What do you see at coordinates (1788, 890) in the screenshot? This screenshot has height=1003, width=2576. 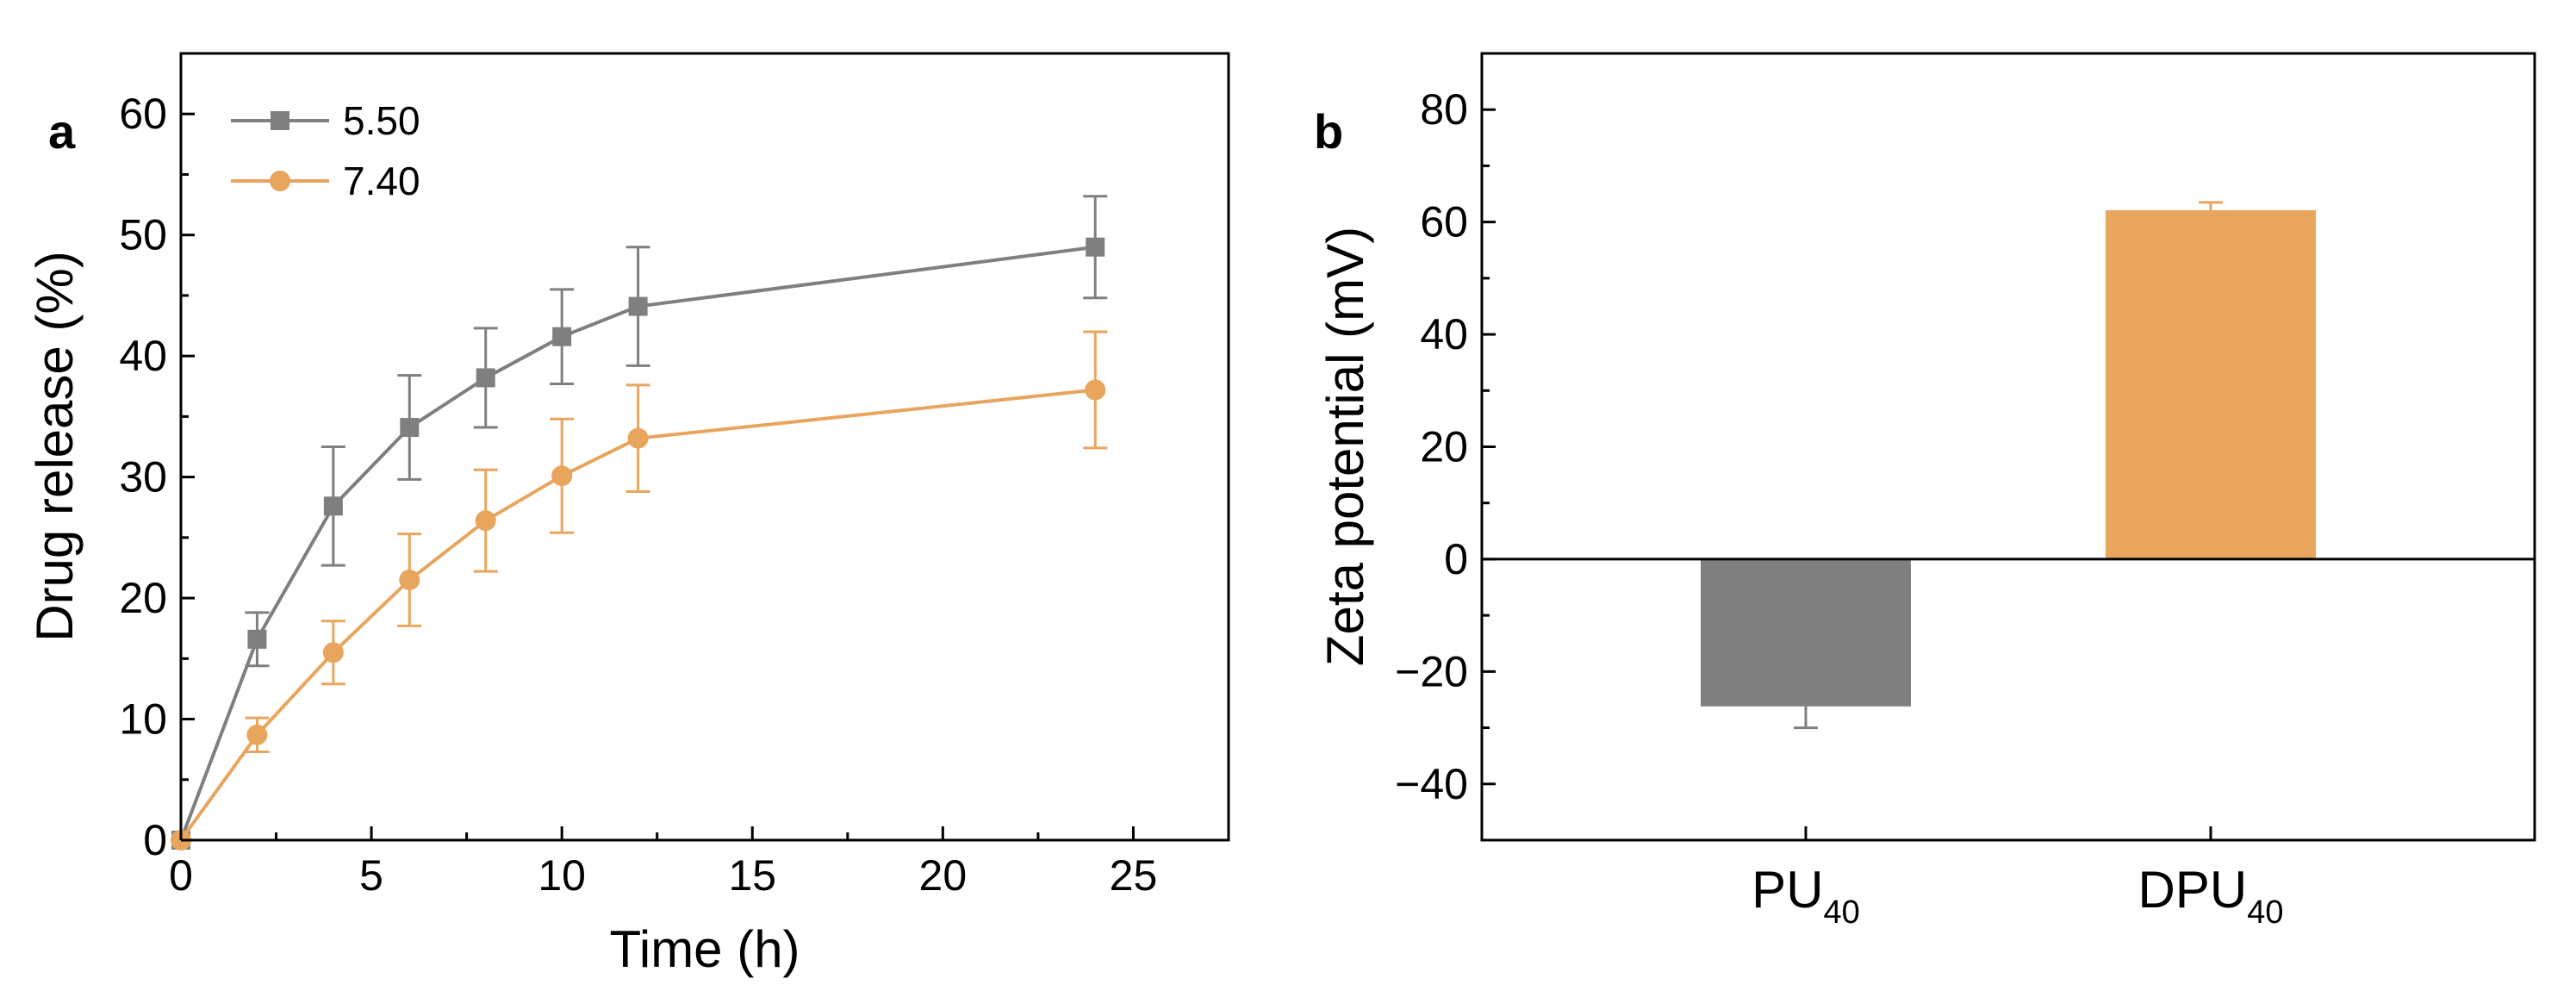 I see `category-label-main: PU` at bounding box center [1788, 890].